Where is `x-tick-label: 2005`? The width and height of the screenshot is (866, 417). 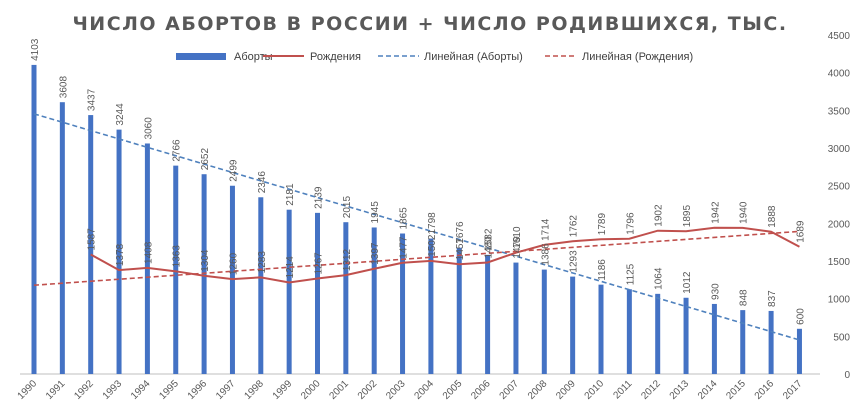 x-tick-label: 2005 is located at coordinates (453, 390).